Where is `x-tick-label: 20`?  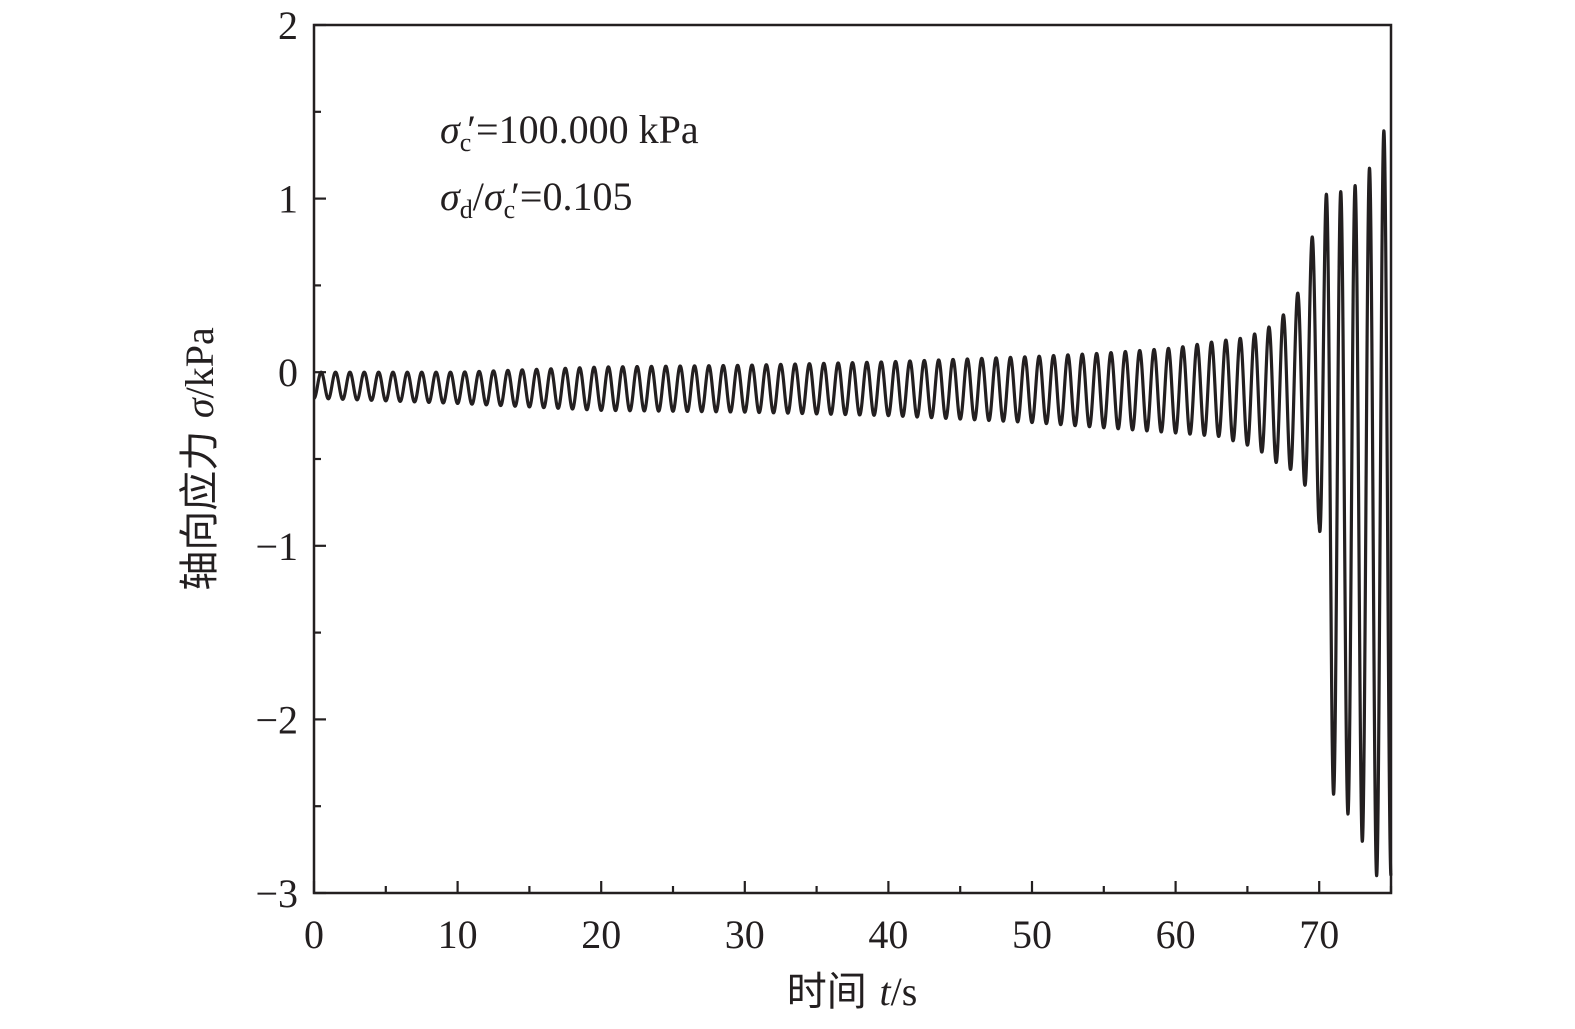 x-tick-label: 20 is located at coordinates (601, 934).